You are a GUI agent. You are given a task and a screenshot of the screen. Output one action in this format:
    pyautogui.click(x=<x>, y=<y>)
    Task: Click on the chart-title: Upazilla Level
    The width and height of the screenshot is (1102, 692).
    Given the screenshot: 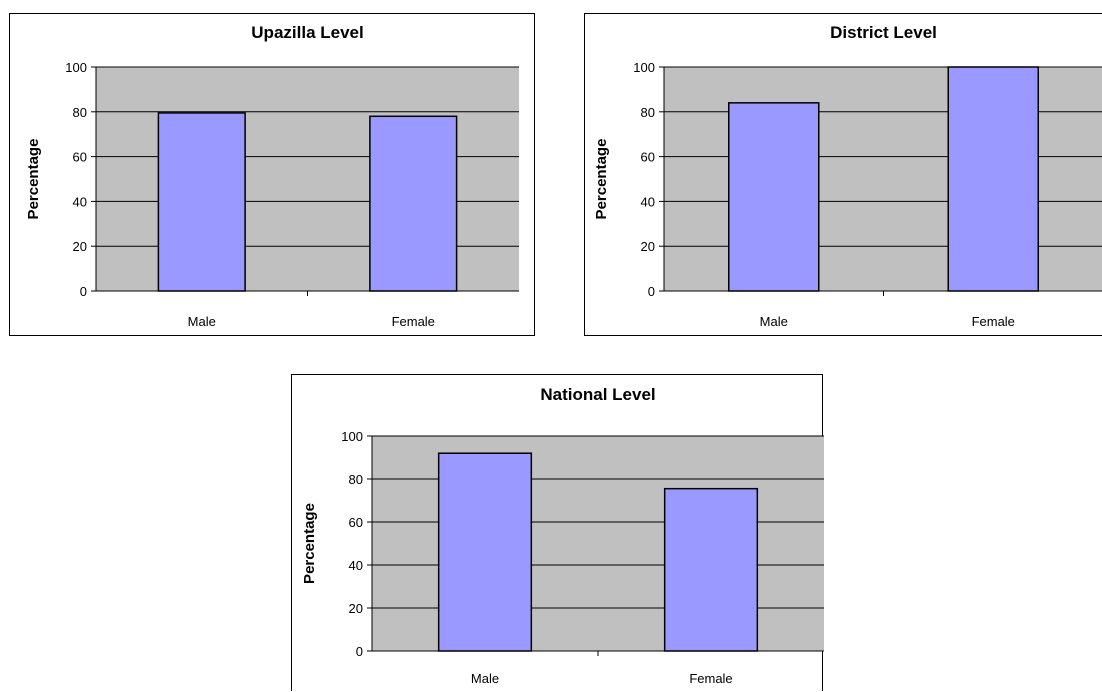 What is the action you would take?
    pyautogui.click(x=307, y=32)
    